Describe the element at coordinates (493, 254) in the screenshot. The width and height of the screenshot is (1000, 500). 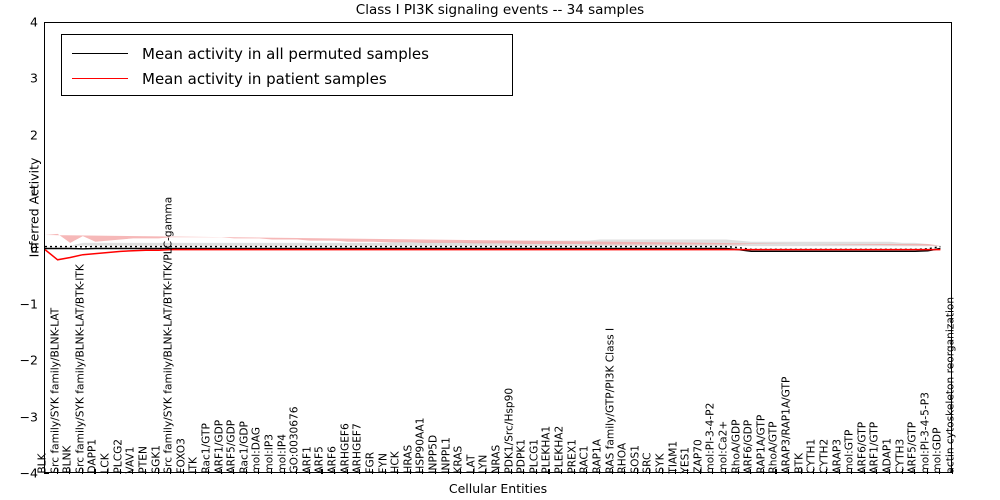
I see `patient-mean-line` at that location.